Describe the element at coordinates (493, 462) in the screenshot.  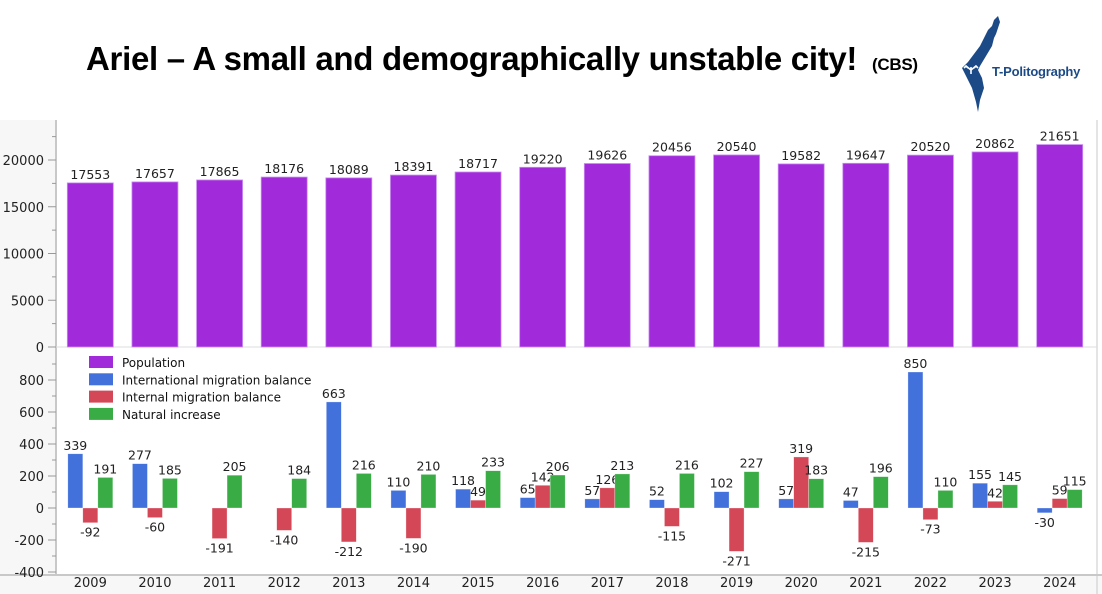
I see `natural-increase-data-label: 233` at that location.